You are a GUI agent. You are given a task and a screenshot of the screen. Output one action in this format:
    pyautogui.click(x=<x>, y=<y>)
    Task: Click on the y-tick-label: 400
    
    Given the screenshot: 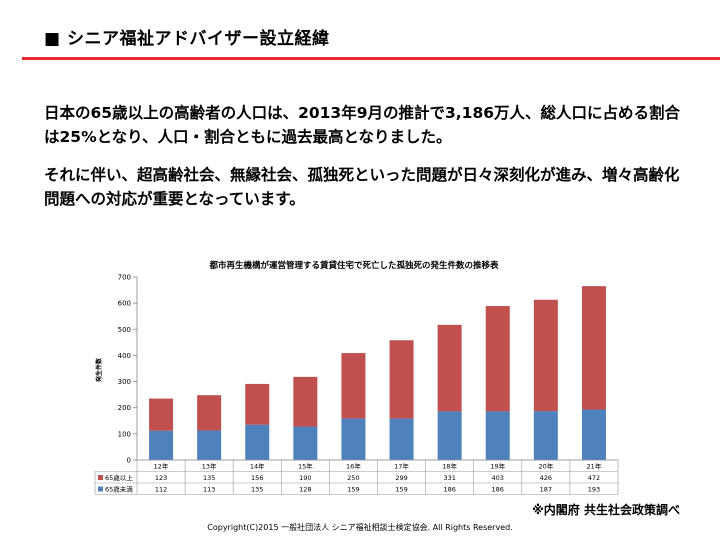 What is the action you would take?
    pyautogui.click(x=124, y=356)
    